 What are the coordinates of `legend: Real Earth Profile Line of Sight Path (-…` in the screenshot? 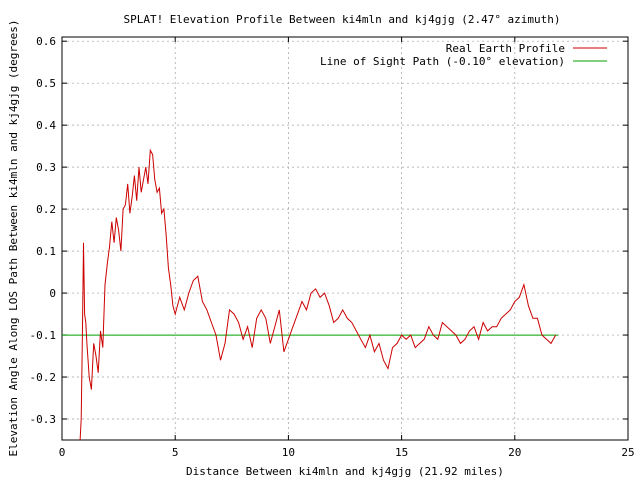 It's located at (463, 55).